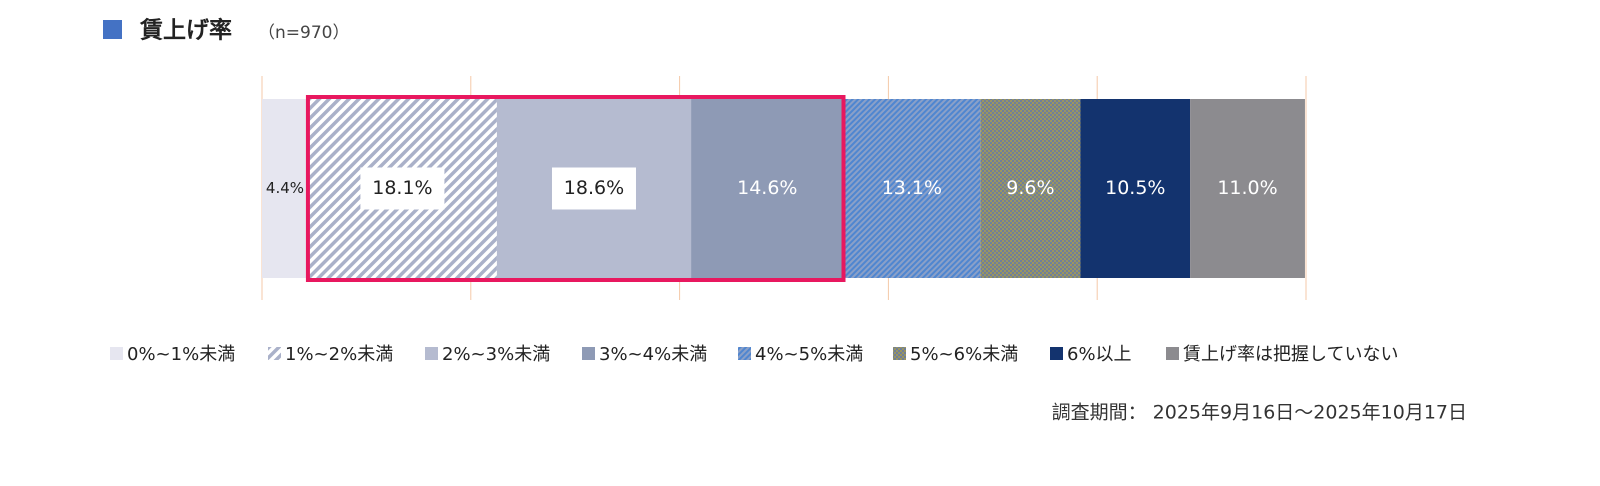 This screenshot has height=486, width=1600. I want to click on note: 調査期間： 2025年9月16日～2025年10月17日, so click(1259, 413).